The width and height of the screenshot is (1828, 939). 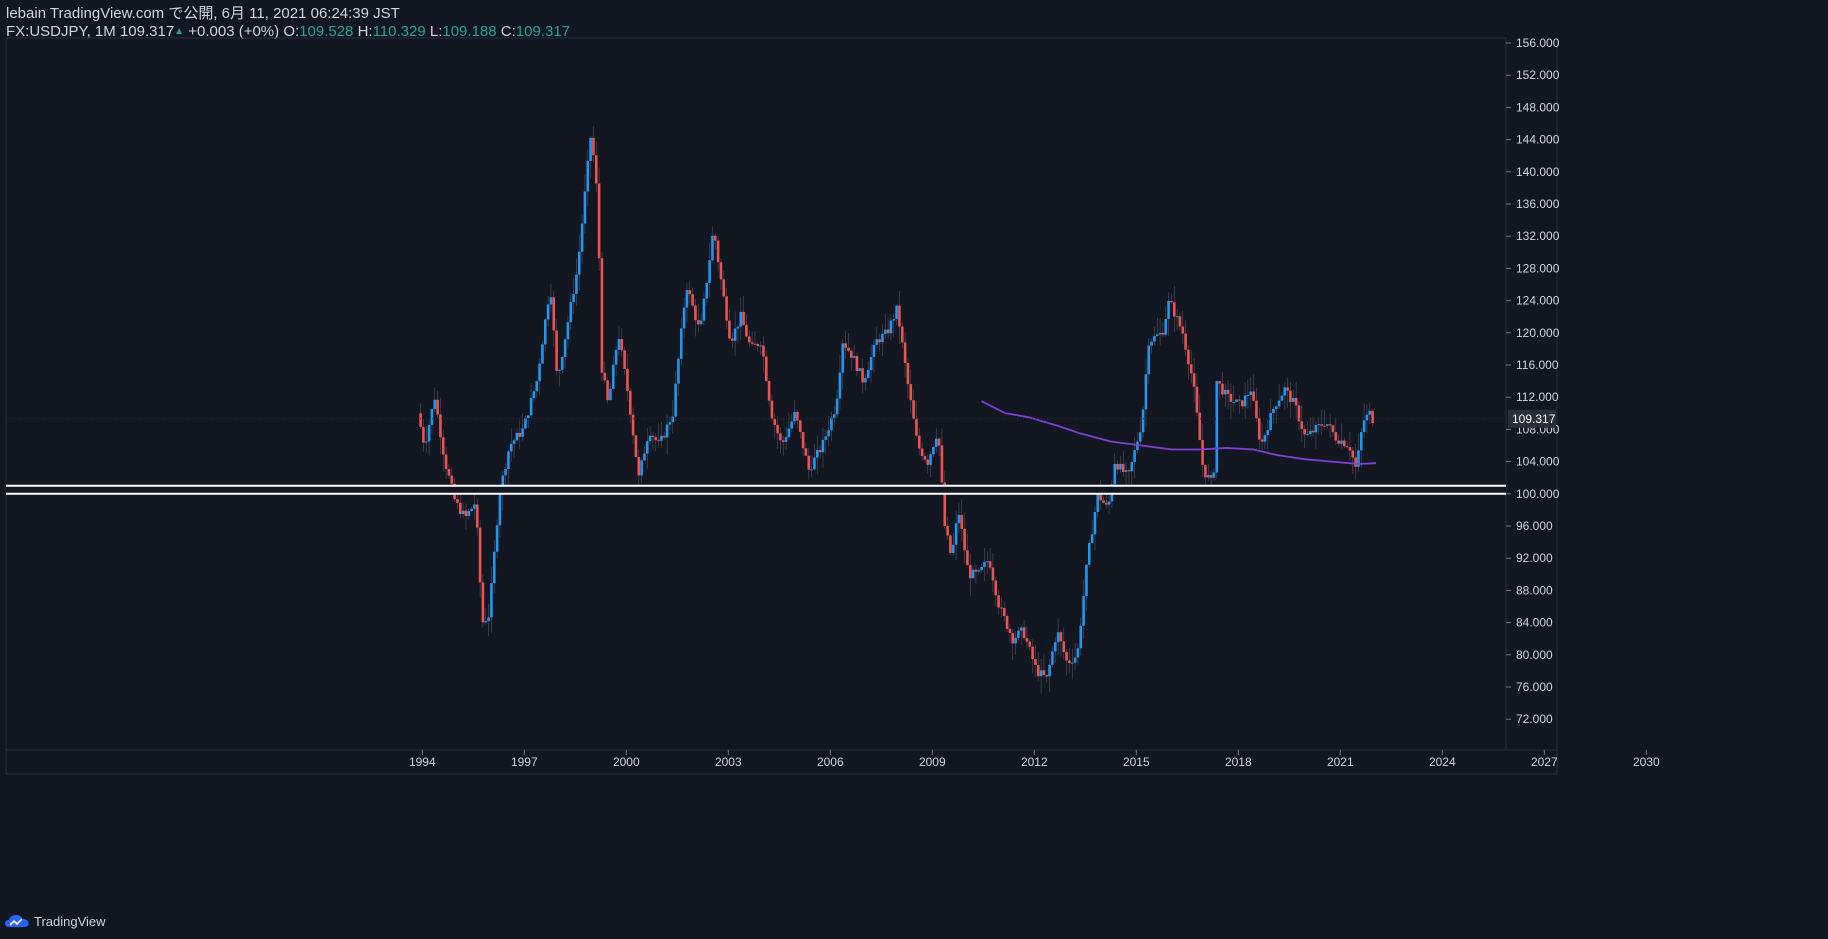 I want to click on y-tick-label: 132.000, so click(x=1538, y=236).